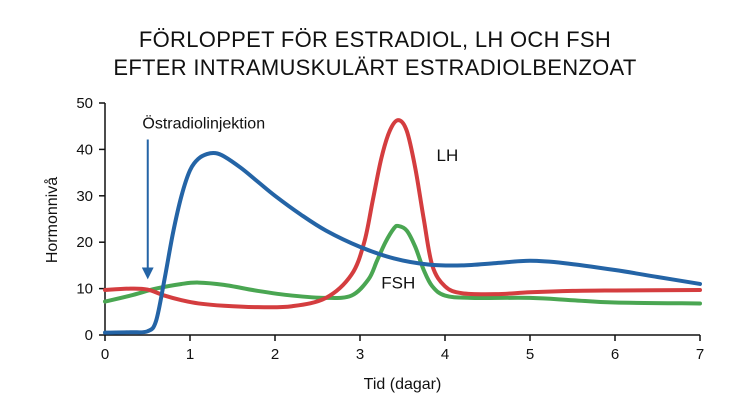 The image size is (750, 409). I want to click on x-tick-label: 6, so click(615, 354).